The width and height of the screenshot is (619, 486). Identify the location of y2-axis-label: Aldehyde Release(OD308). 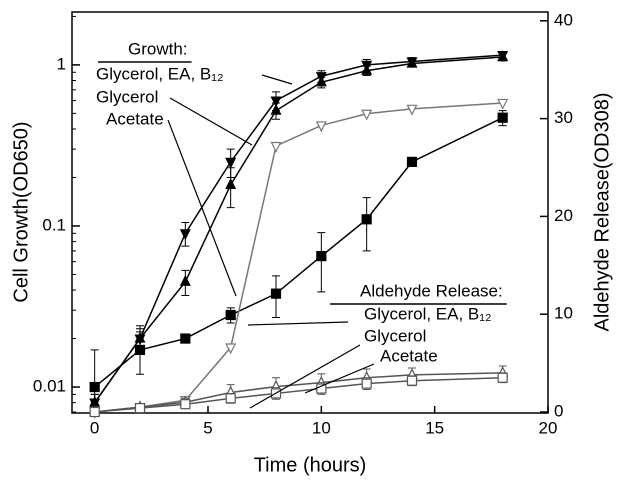
(602, 211).